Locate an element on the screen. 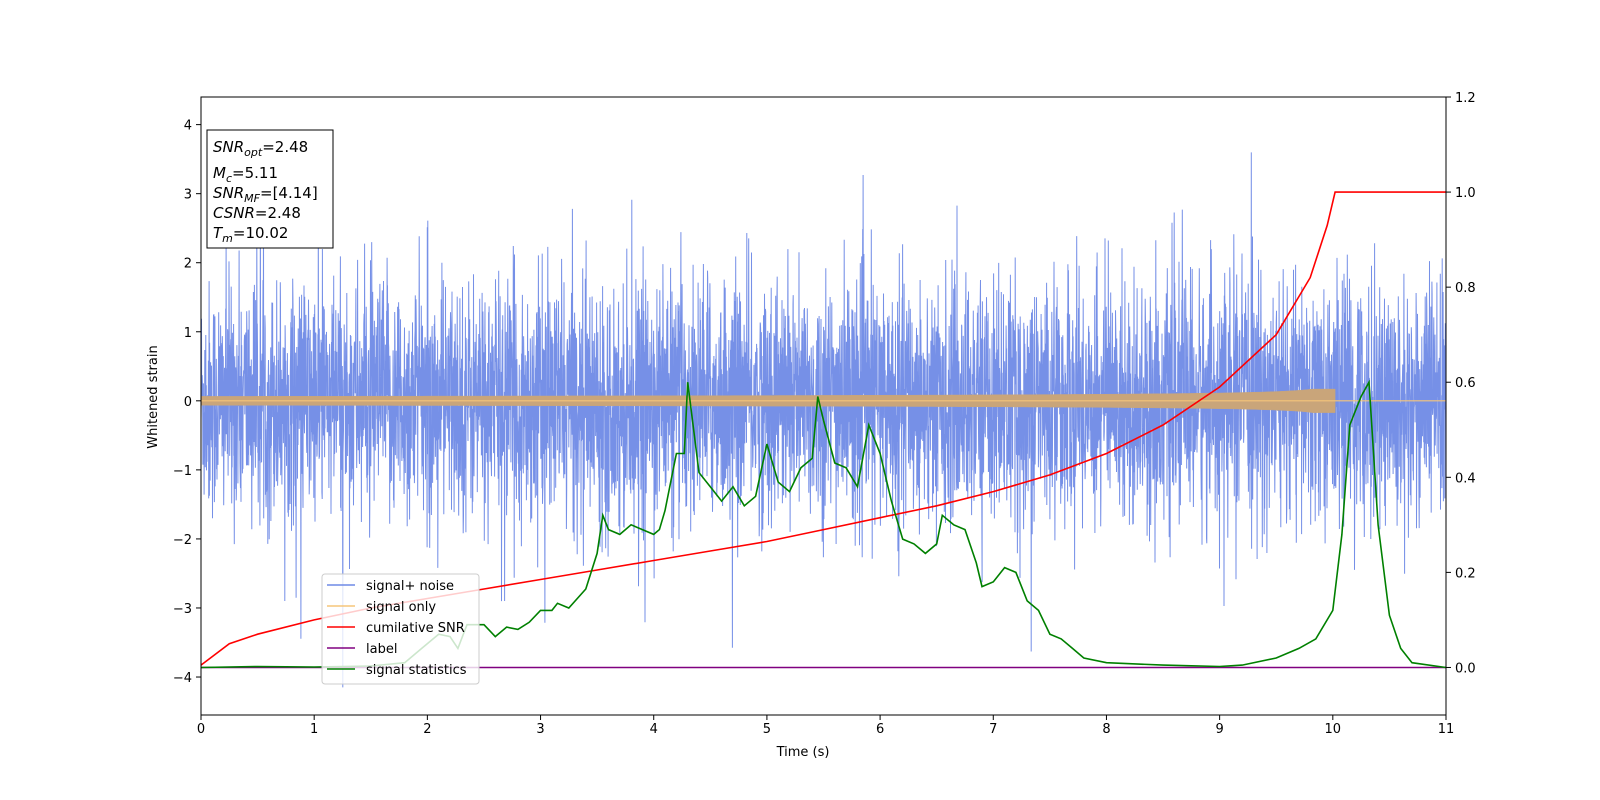  legend-item-signal-only: signal only is located at coordinates (381, 607).